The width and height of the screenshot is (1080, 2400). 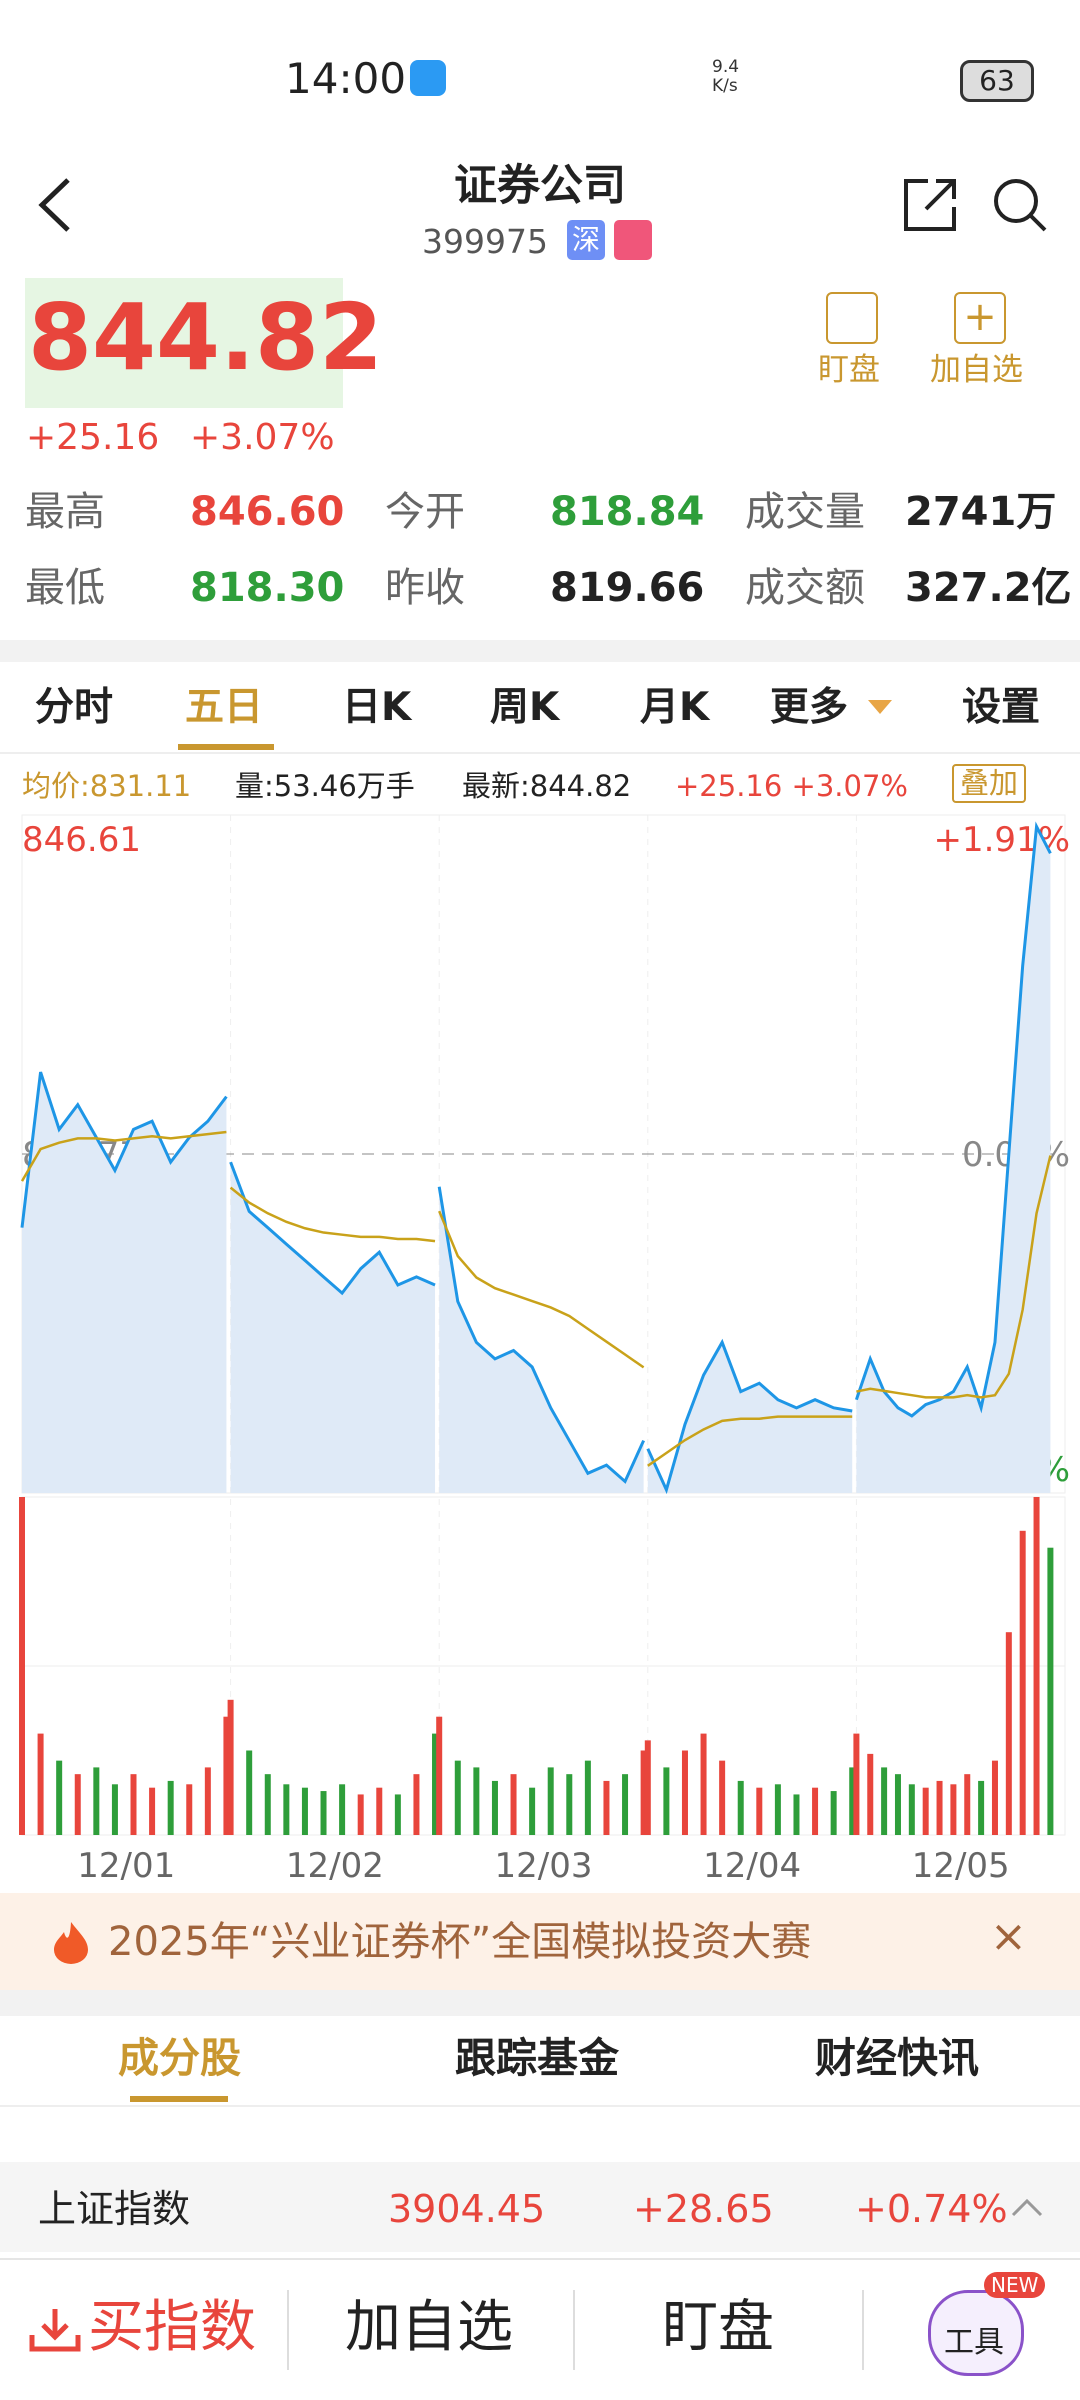 I want to click on subtab-underline, so click(x=179, y=2099).